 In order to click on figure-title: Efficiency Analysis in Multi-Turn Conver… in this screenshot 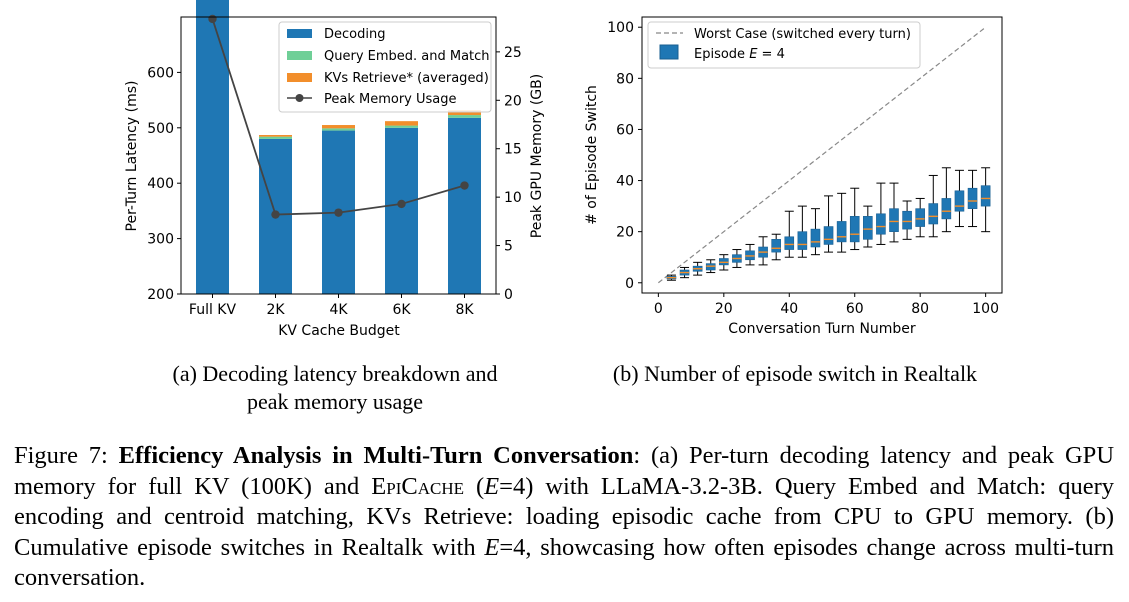, I will do `click(376, 455)`.